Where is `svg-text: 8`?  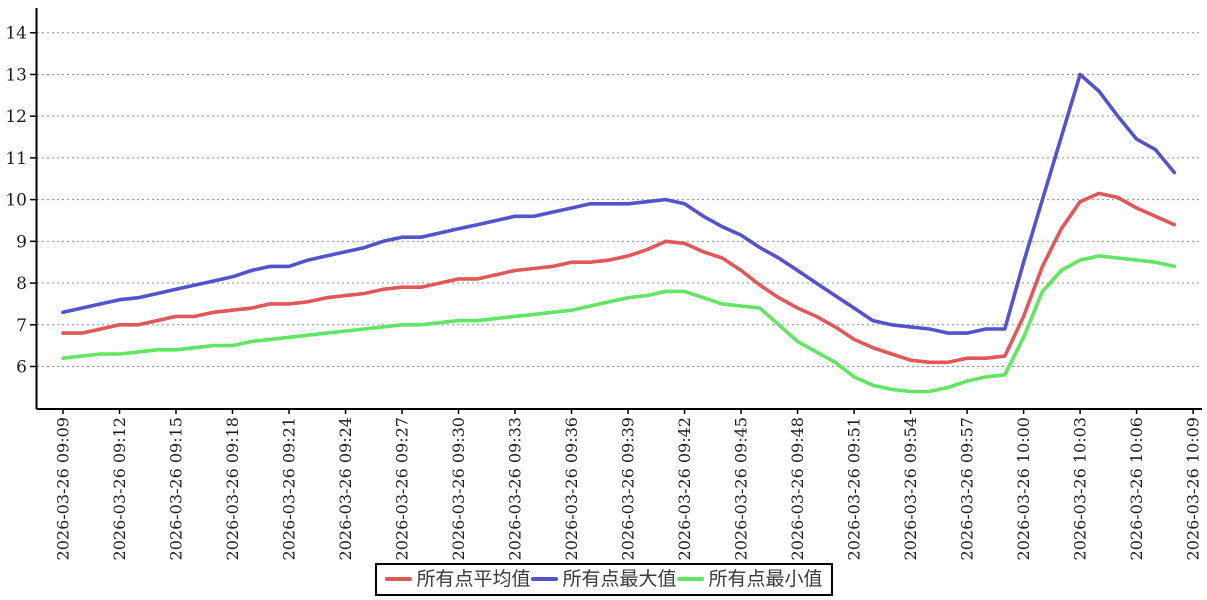
svg-text: 8 is located at coordinates (21, 284).